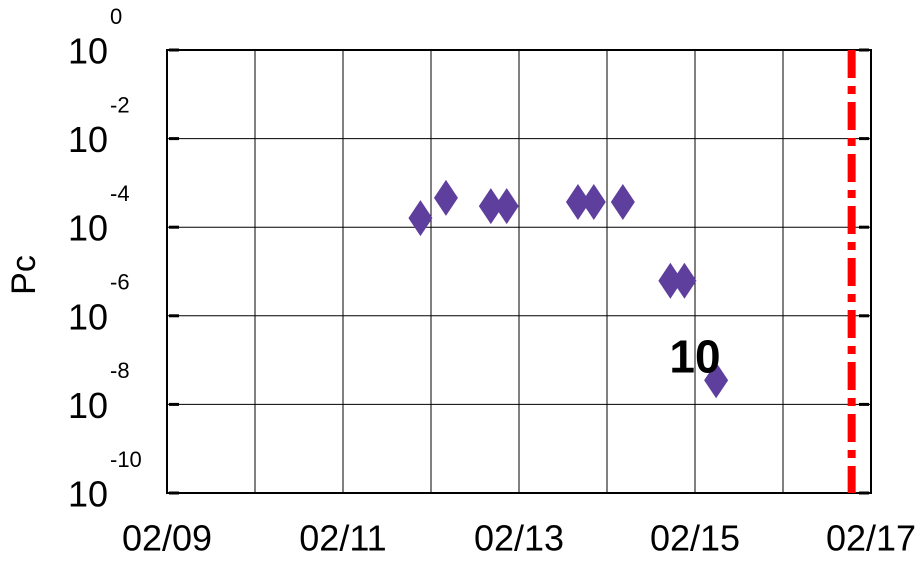 The height and width of the screenshot is (563, 923). I want to click on x-tick-label: 02/17, so click(871, 538).